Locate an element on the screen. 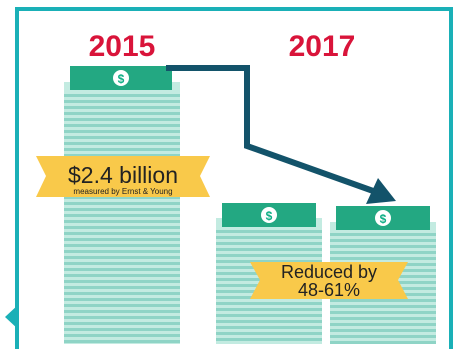 Image resolution: width=456 pixels, height=349 pixels. year-2017: 2017 is located at coordinates (322, 46).